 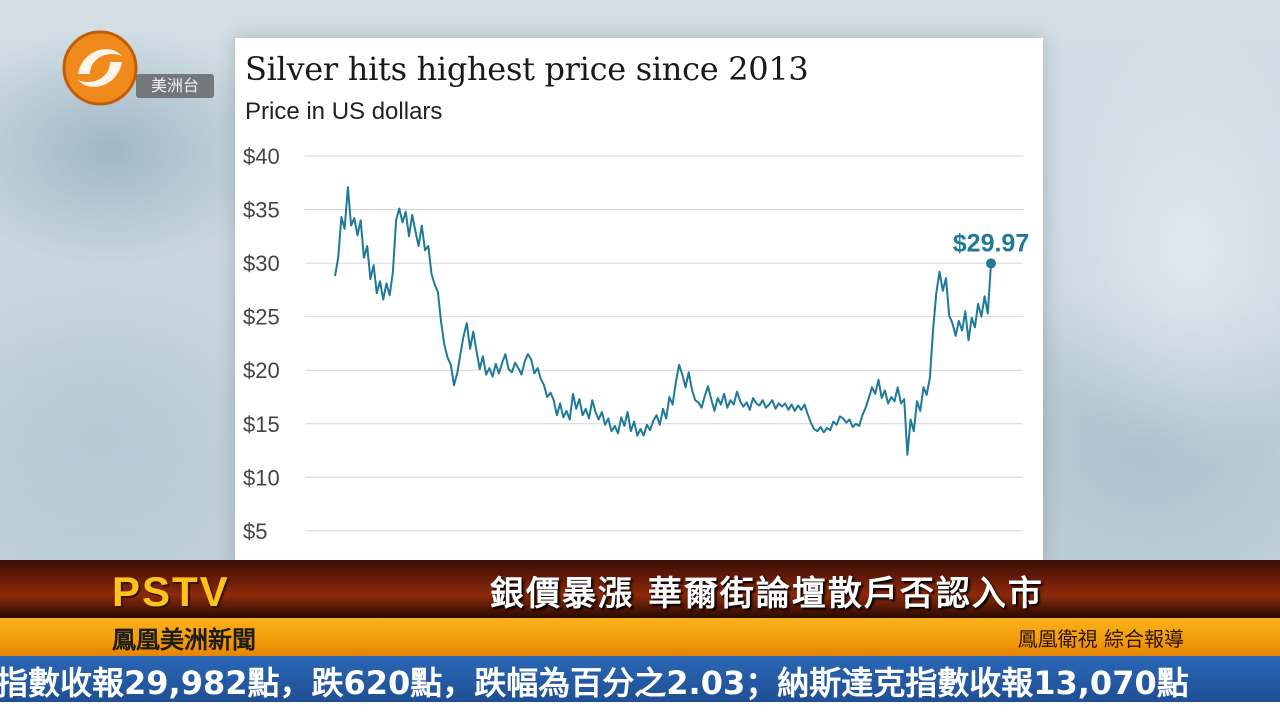 I want to click on y-tick-label: $35, so click(x=261, y=210).